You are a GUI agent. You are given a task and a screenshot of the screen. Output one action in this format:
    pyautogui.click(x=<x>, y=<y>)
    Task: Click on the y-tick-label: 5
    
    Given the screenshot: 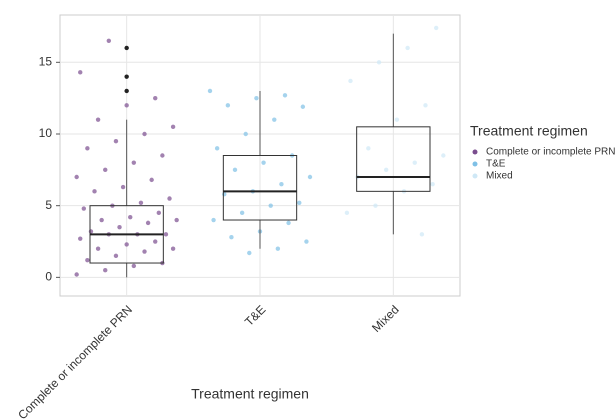 What is the action you would take?
    pyautogui.click(x=48, y=205)
    